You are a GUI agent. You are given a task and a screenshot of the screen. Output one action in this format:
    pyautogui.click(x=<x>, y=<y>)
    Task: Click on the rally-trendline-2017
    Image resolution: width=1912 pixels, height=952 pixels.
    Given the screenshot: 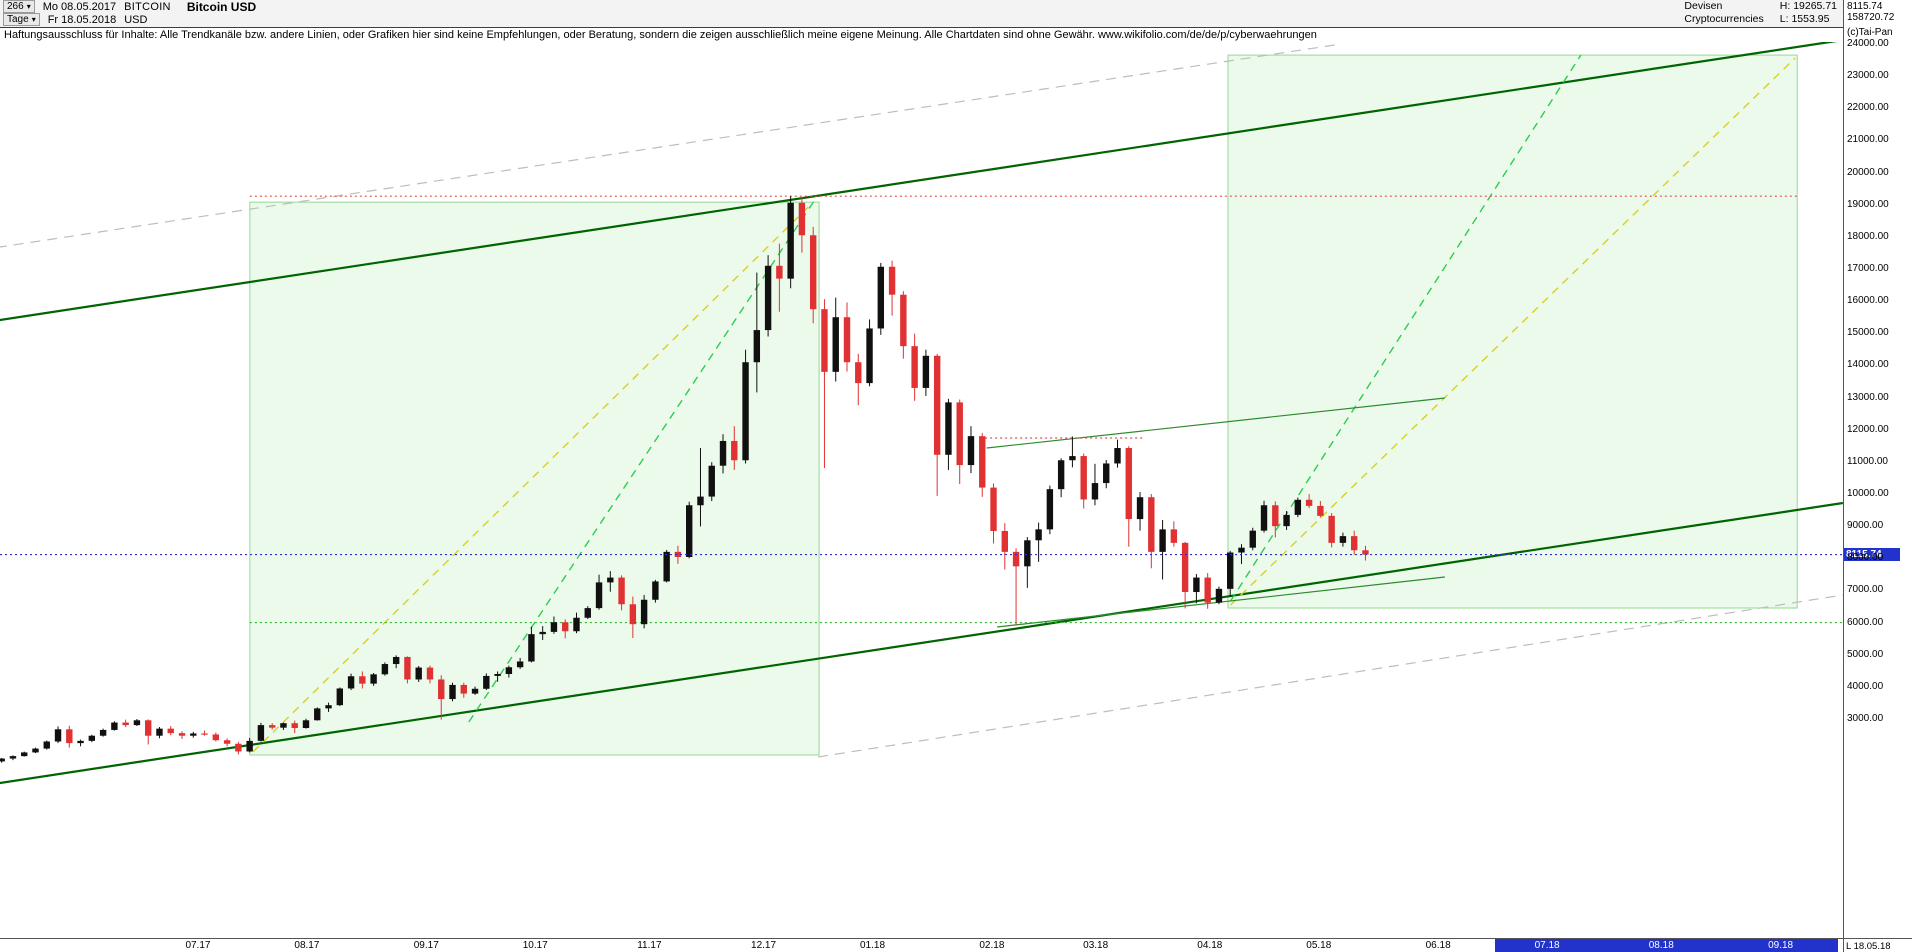 What is the action you would take?
    pyautogui.click(x=642, y=460)
    